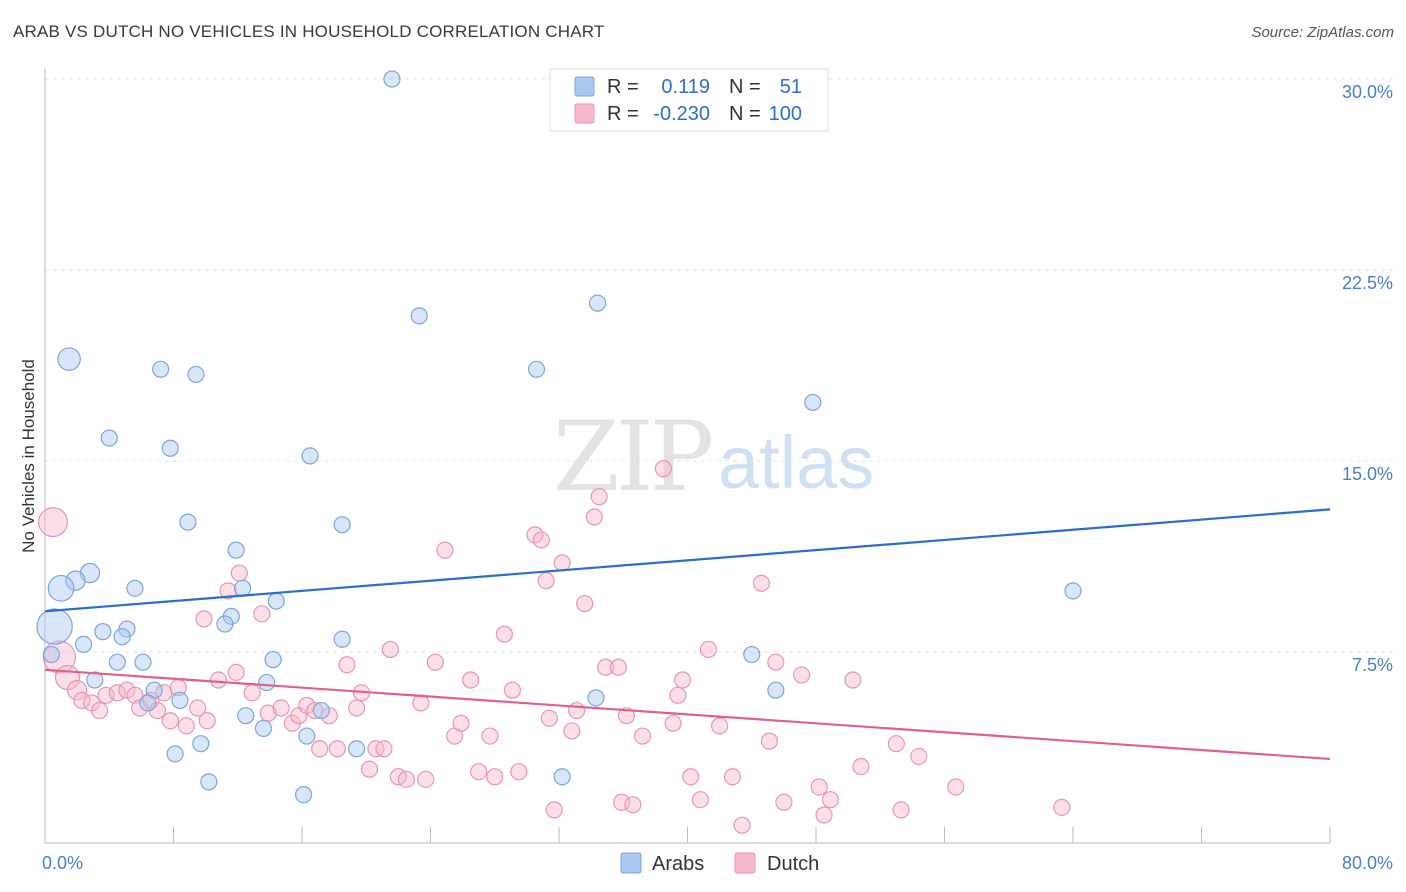 This screenshot has width=1406, height=892. I want to click on y-tick-label: 22.5%, so click(1367, 283).